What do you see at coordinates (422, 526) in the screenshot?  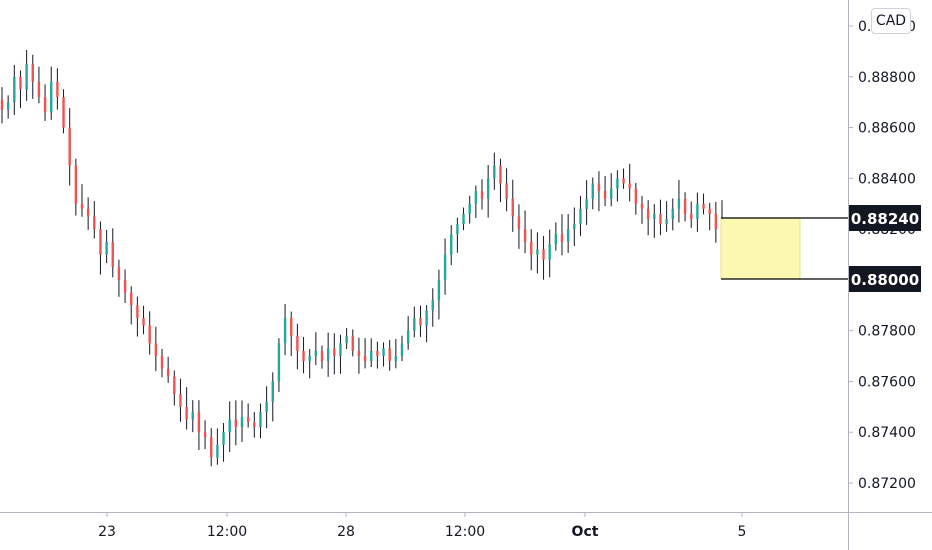 I see `time-axis: 23 12:00 28 12:00 Oct 5` at bounding box center [422, 526].